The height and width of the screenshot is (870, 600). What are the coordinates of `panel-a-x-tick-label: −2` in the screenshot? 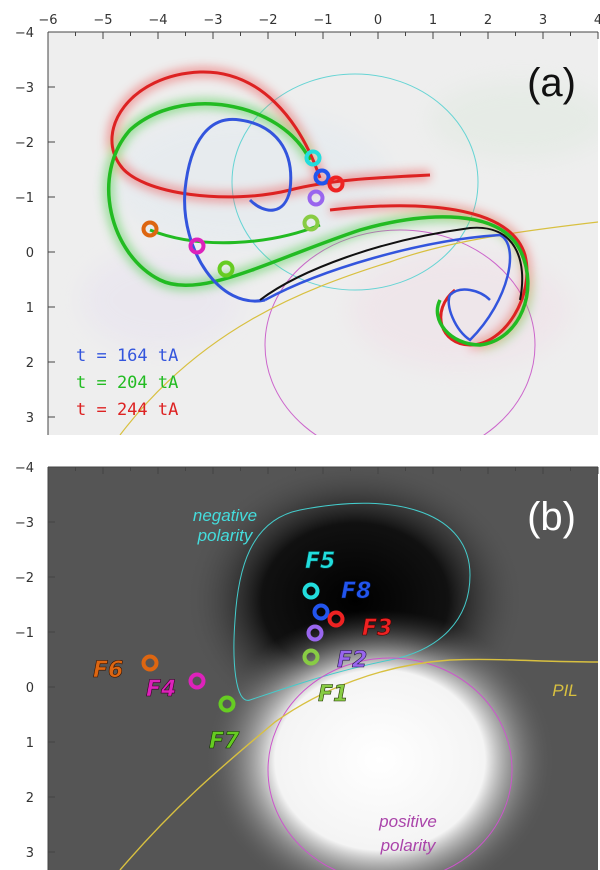 It's located at (267, 20).